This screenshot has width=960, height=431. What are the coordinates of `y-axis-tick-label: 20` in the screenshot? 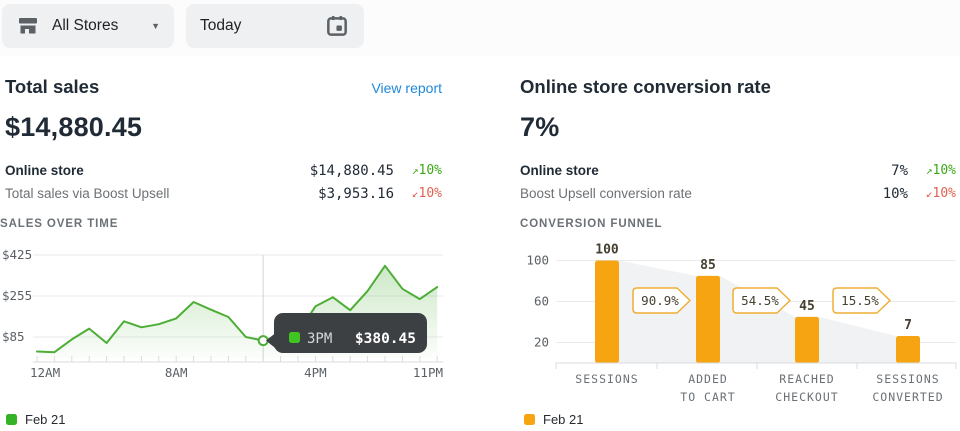 It's located at (541, 342).